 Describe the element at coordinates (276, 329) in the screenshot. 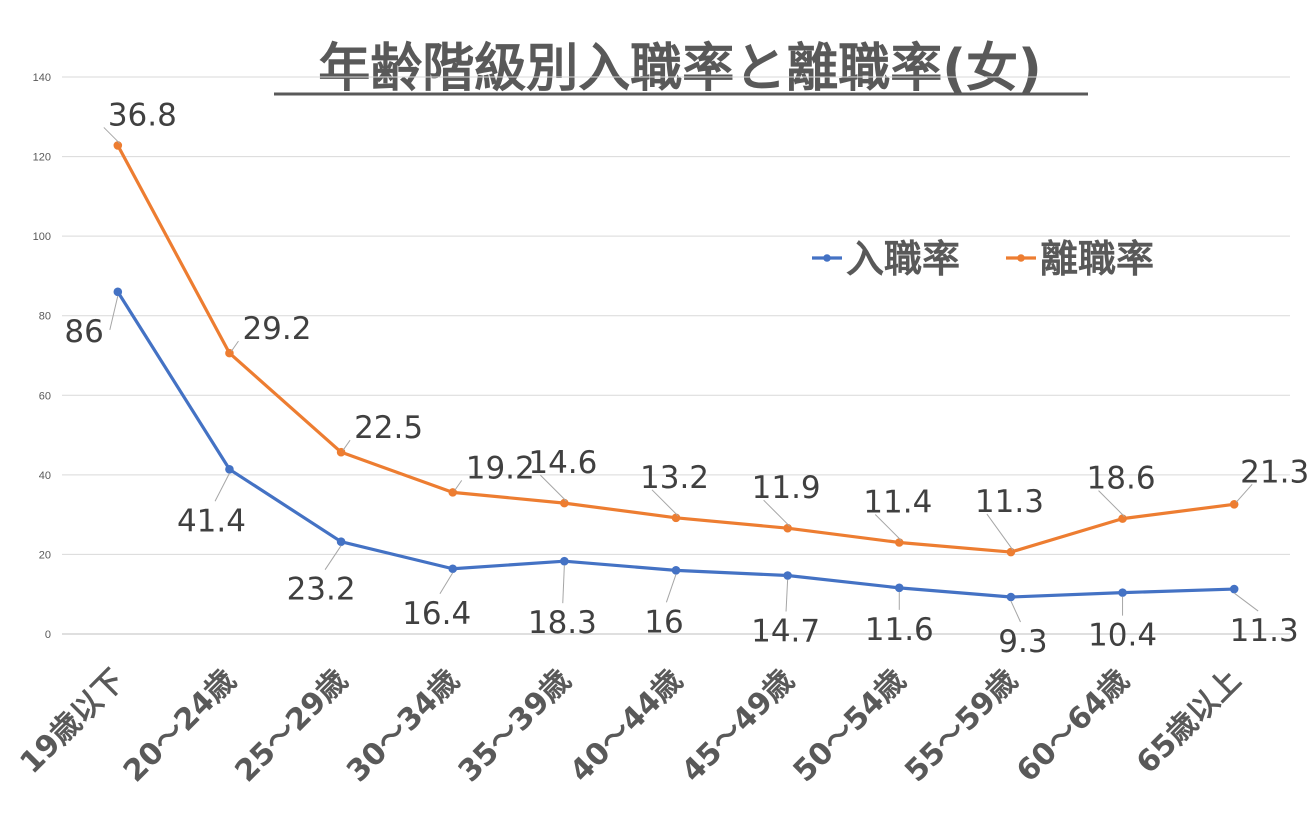

I see `data-label: 29.2` at that location.